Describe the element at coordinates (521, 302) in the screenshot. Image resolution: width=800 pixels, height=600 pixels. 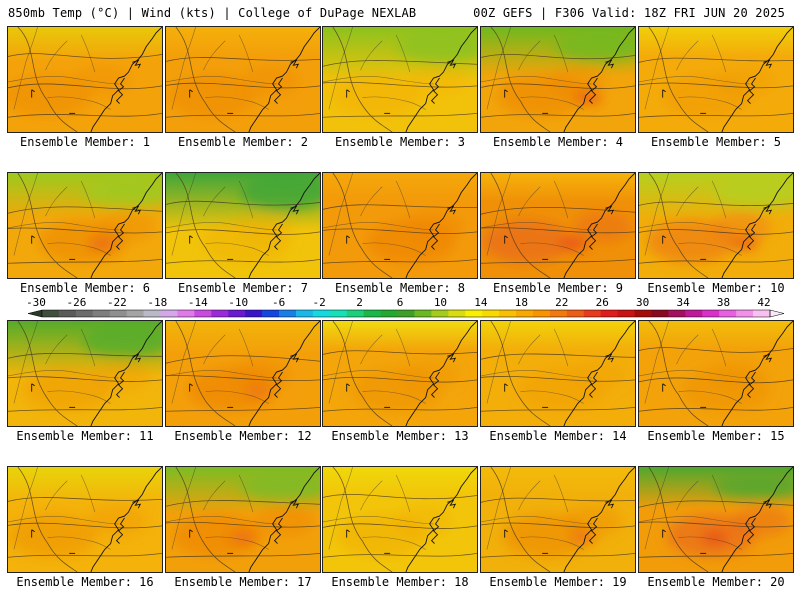
I see `colorbar-tick-label: 18` at that location.